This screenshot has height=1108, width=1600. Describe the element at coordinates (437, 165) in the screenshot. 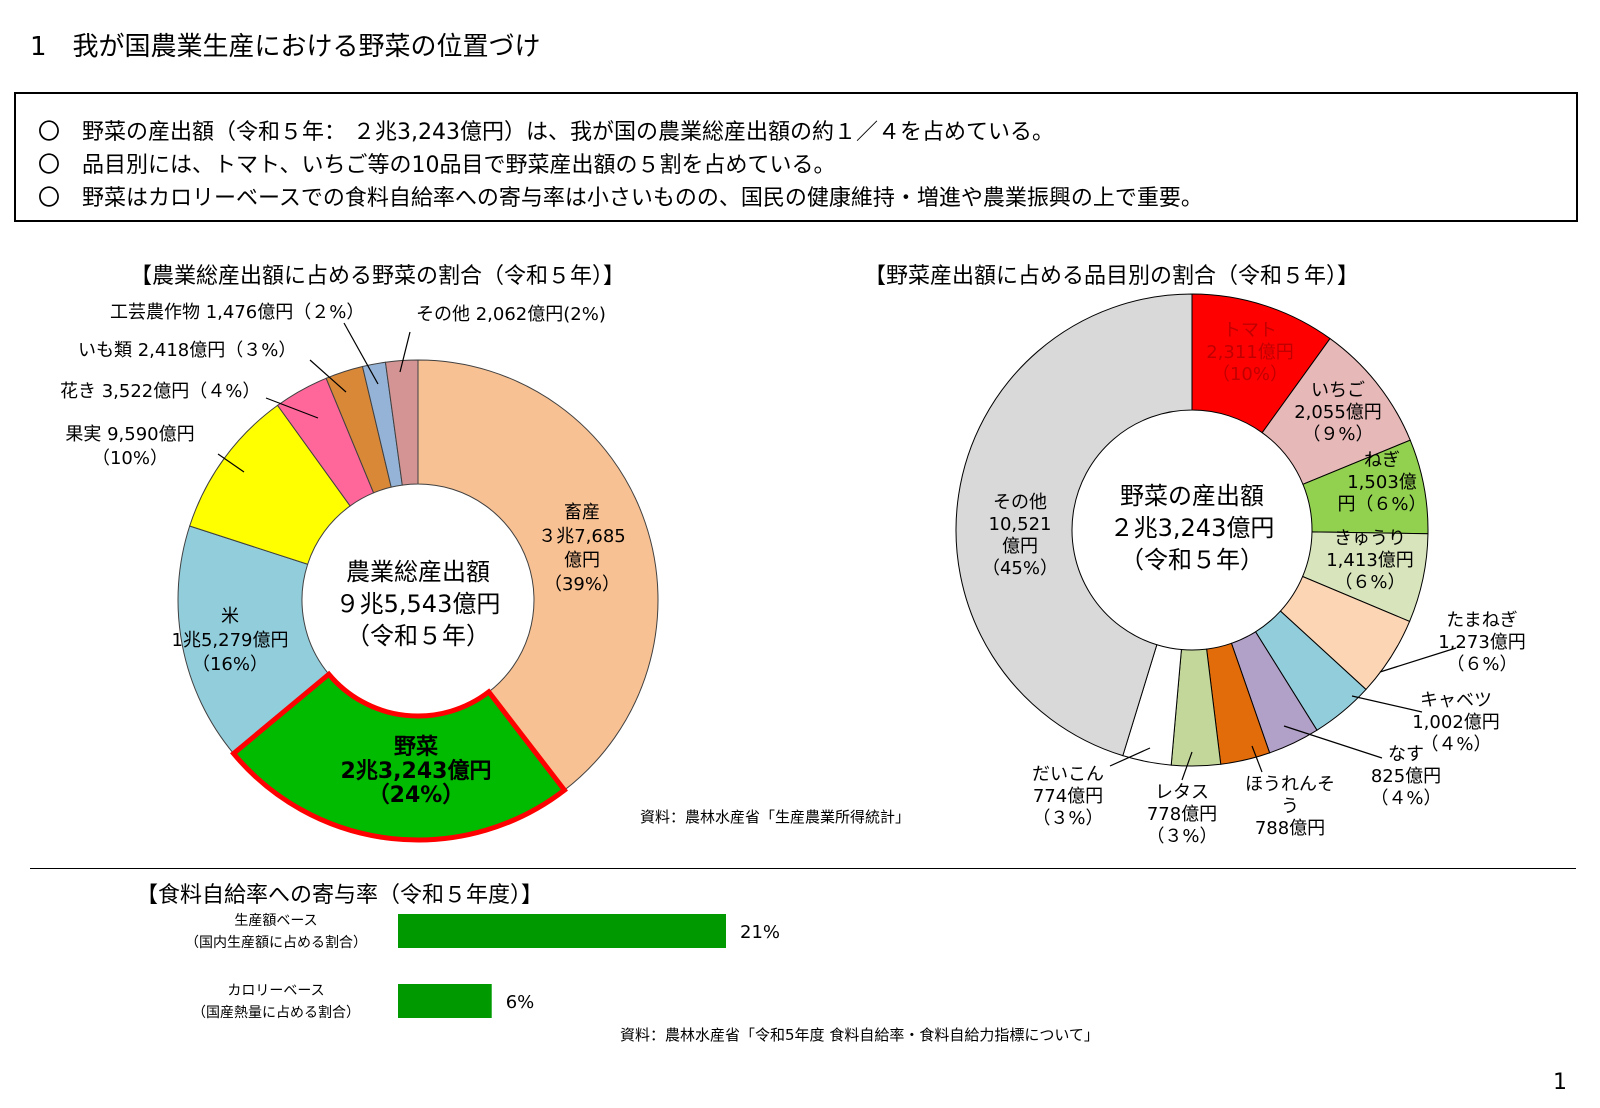

I see `summary-bullet: 〇 品目別には、トマト、いちご等の10品目で野菜産出額の５割を占めている。` at that location.